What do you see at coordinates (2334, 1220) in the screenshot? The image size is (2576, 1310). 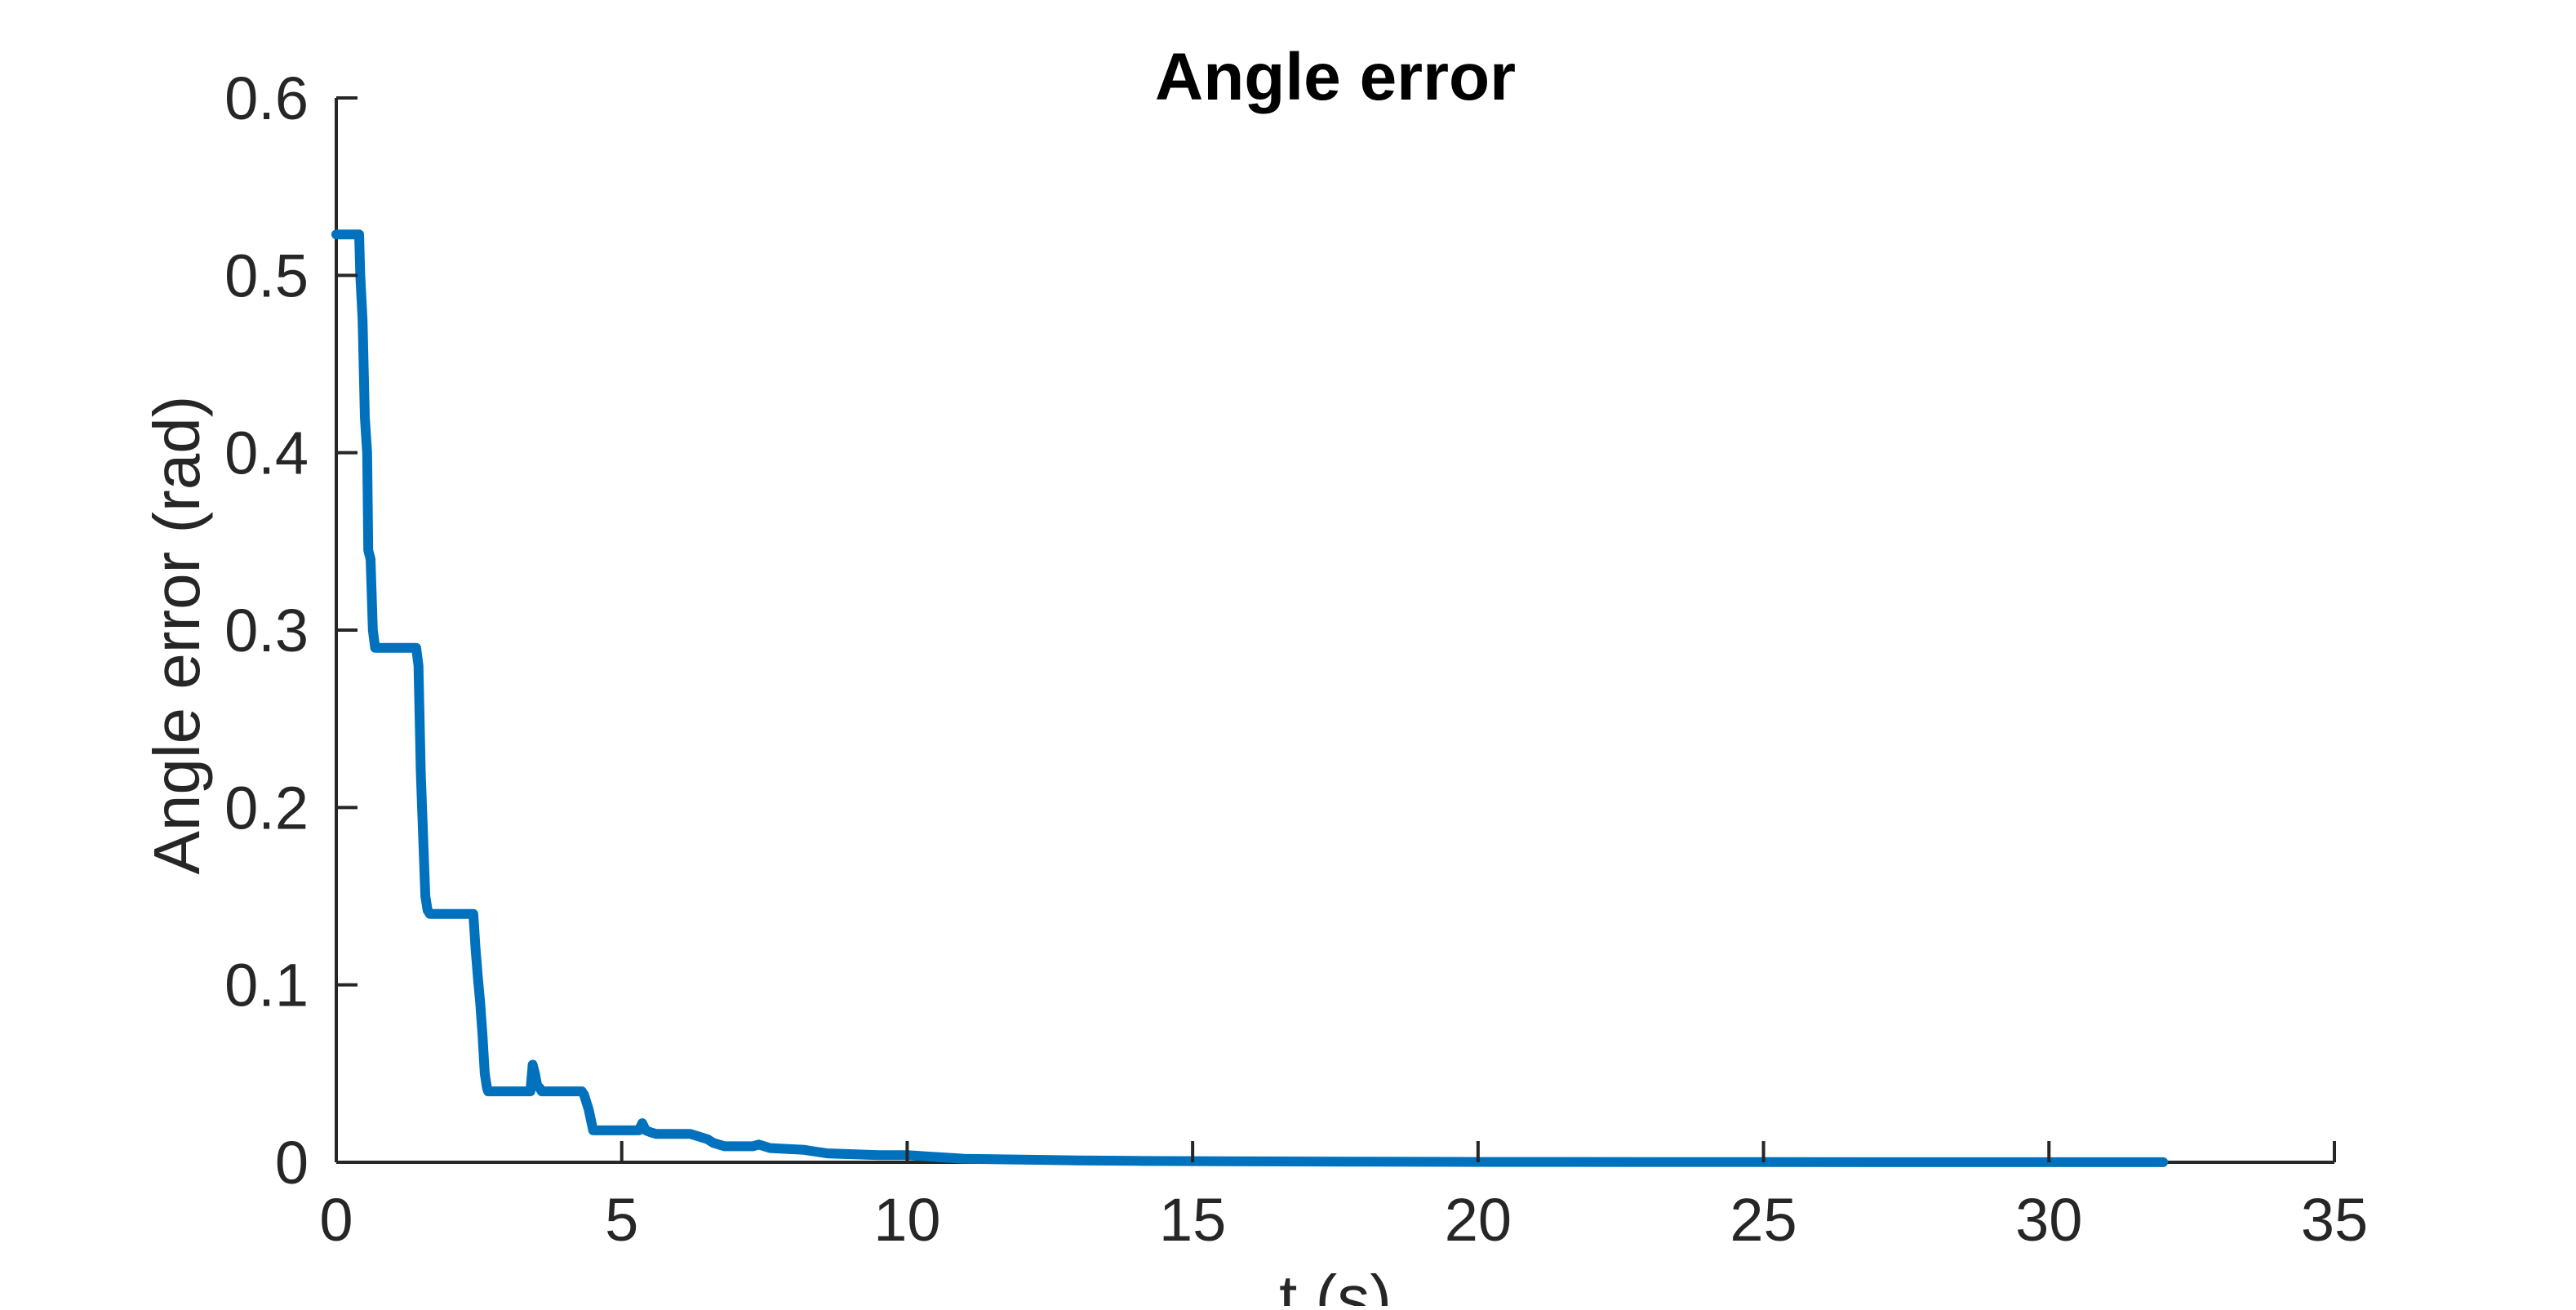 I see `x-tick-label: 35` at bounding box center [2334, 1220].